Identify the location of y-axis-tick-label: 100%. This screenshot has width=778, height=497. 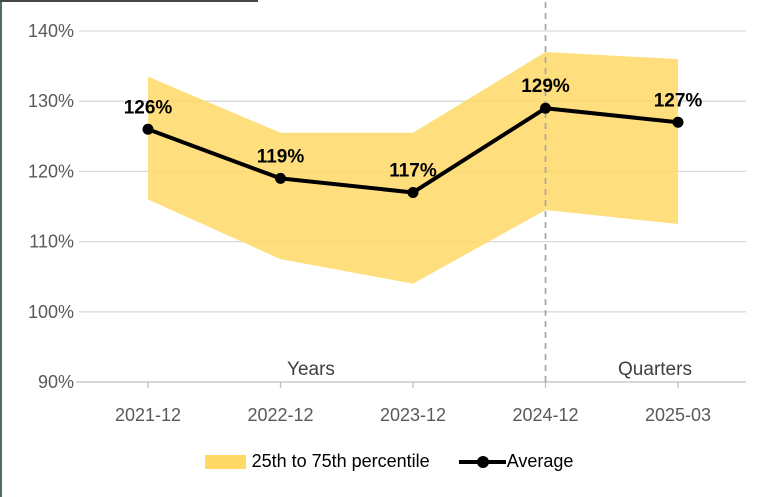
(51, 312).